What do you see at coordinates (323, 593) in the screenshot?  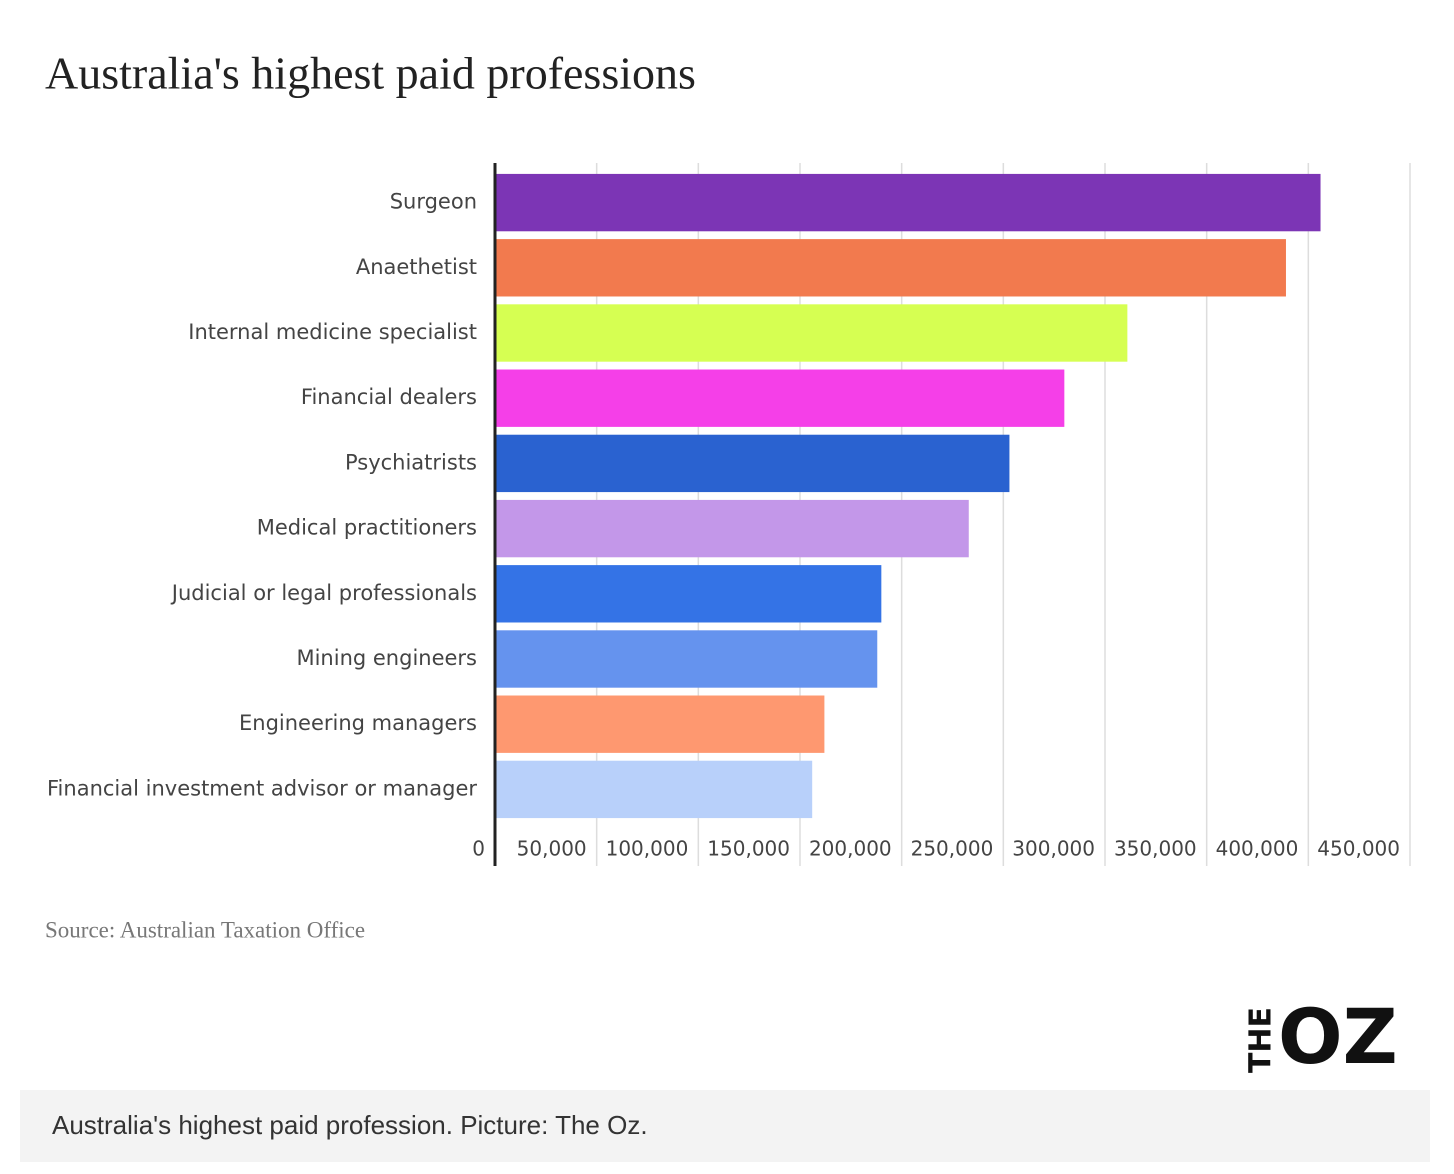 I see `y-tick-label: Judicial or legal professionals` at bounding box center [323, 593].